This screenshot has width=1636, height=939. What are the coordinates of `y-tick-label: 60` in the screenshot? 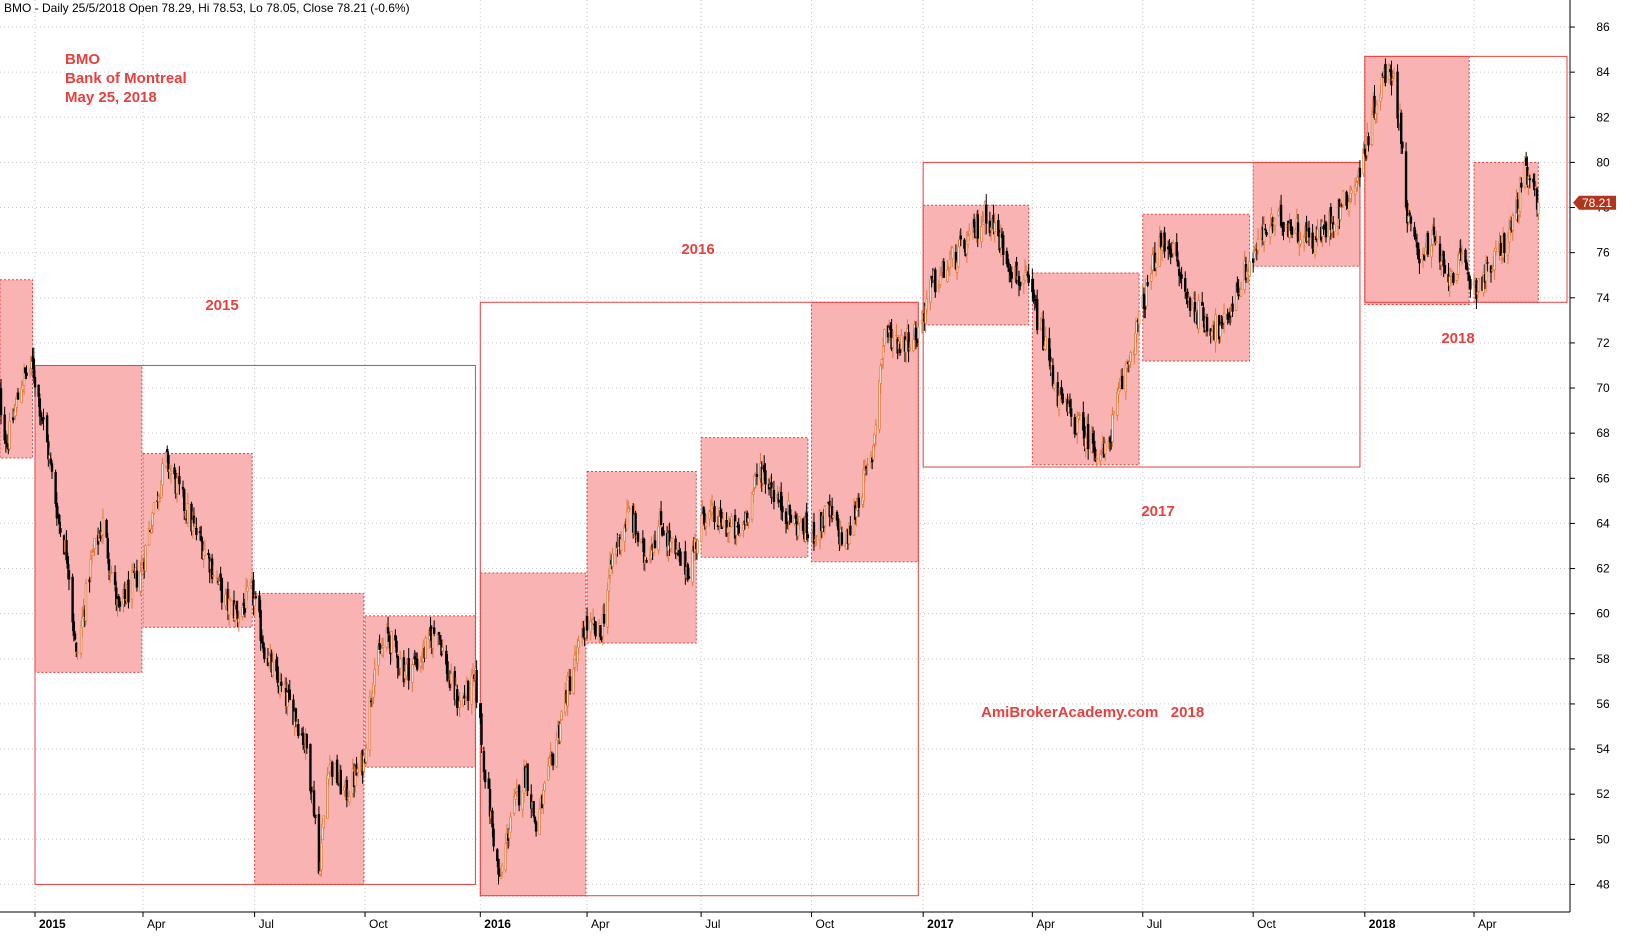 It's located at (1603, 614).